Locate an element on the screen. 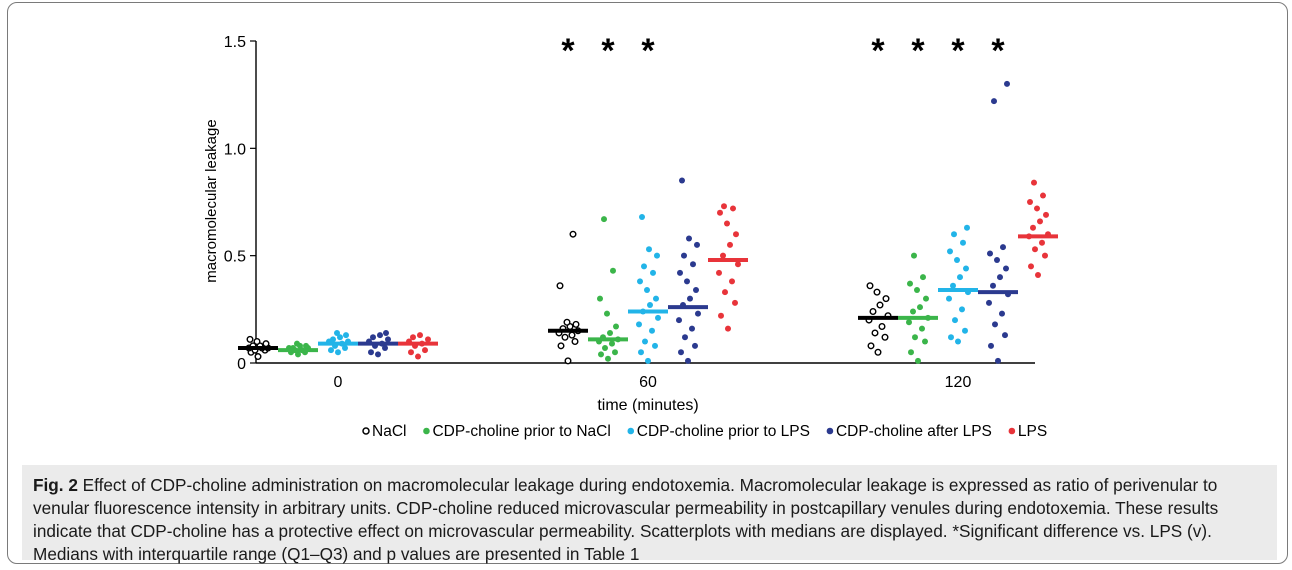 The width and height of the screenshot is (1292, 570). median-lines is located at coordinates (648, 293).